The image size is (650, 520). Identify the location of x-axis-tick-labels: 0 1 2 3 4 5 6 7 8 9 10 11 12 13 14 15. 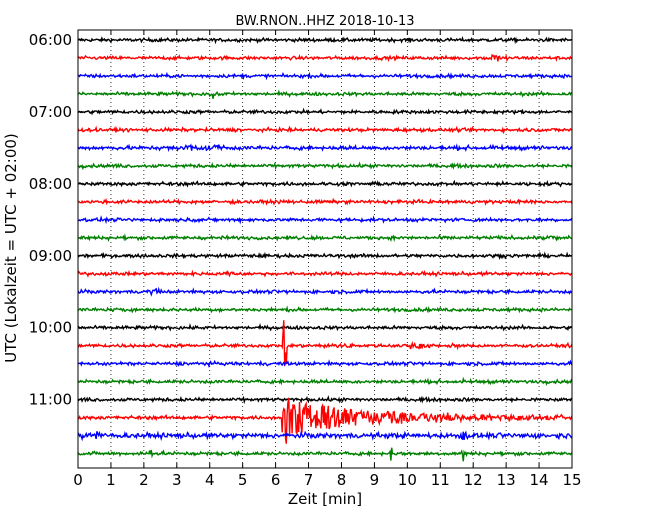
(327, 480).